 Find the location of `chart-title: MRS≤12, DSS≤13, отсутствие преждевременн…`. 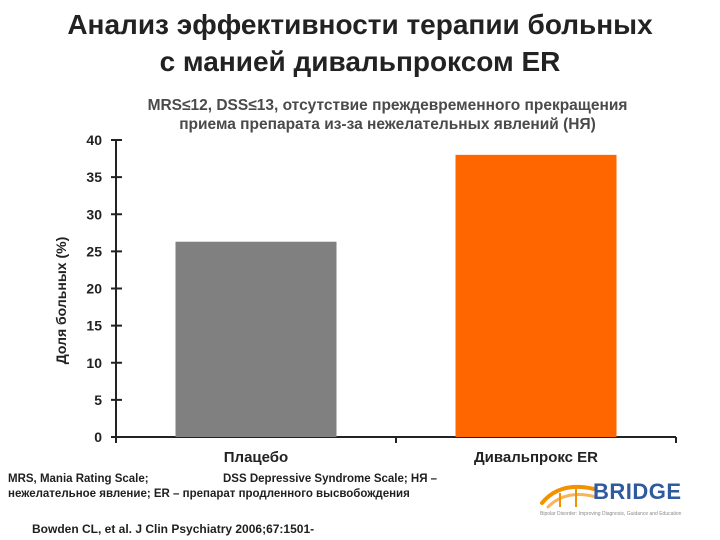

chart-title: MRS≤12, DSS≤13, отсутствие преждевременн… is located at coordinates (387, 115).